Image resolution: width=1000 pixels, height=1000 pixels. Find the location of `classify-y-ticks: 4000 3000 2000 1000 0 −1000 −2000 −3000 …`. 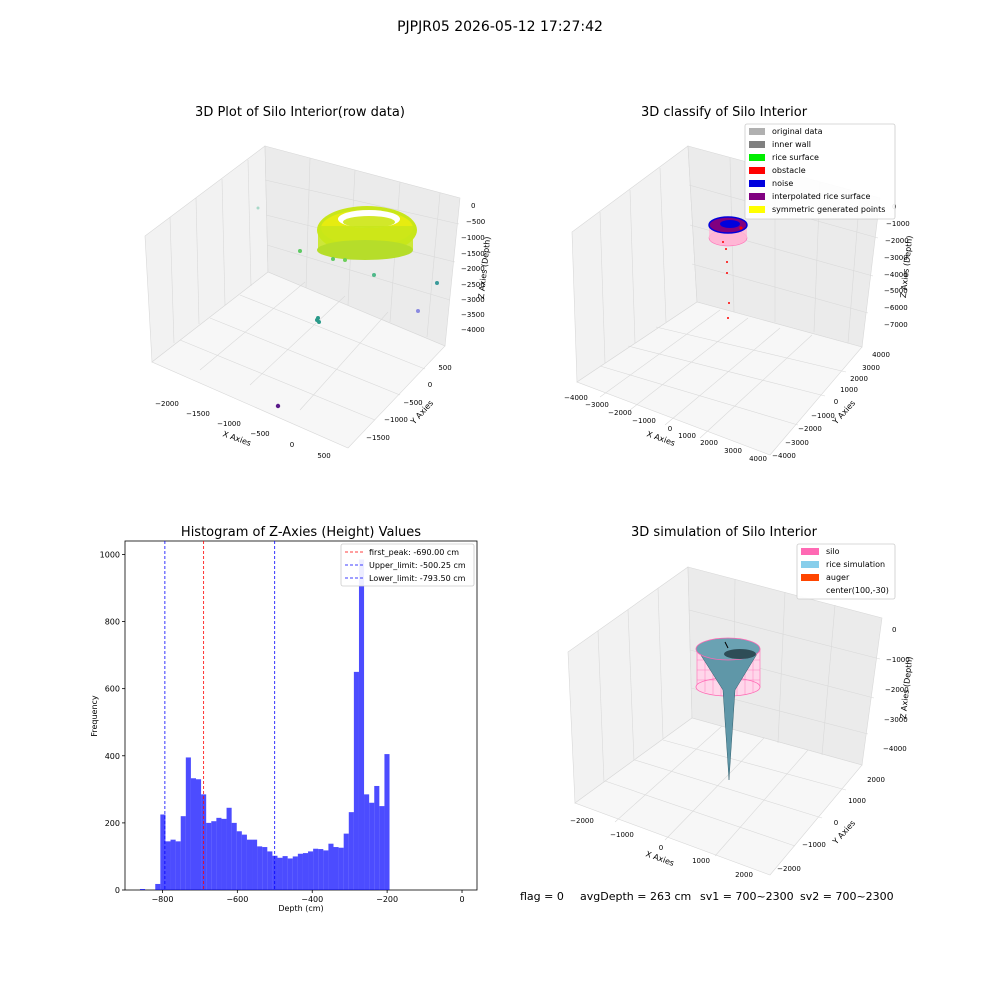

classify-y-ticks: 4000 3000 2000 1000 0 −1000 −2000 −3000 … is located at coordinates (831, 405).